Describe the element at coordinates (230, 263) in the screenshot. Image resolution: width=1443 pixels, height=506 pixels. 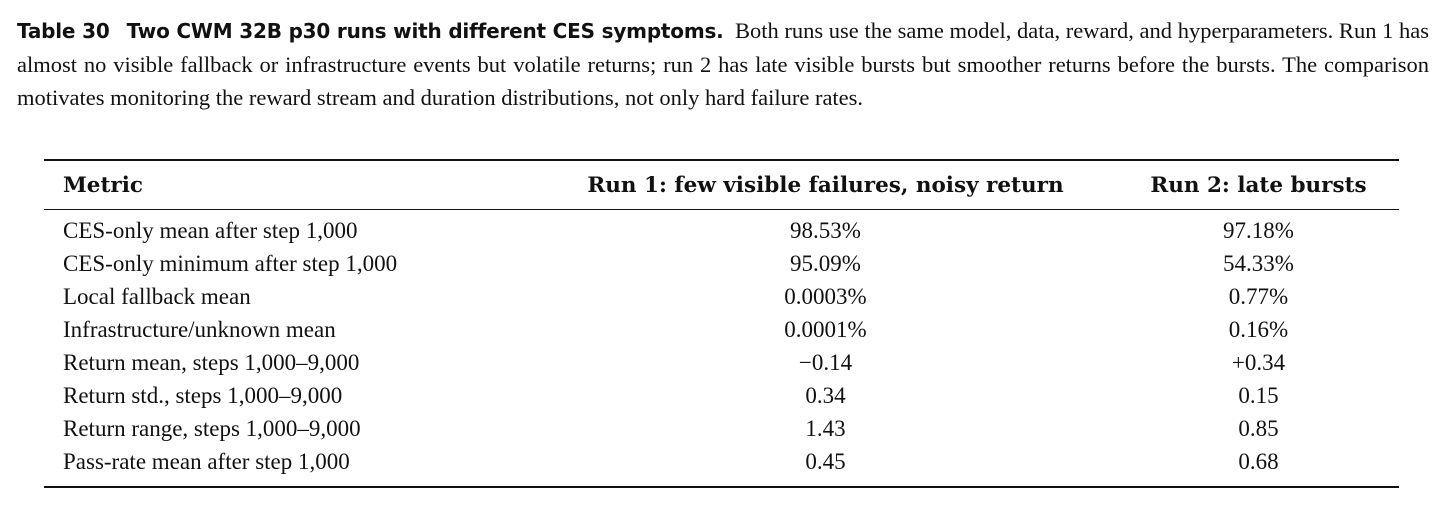
I see `metric-cell: CES-only minimum after step 1,000` at that location.